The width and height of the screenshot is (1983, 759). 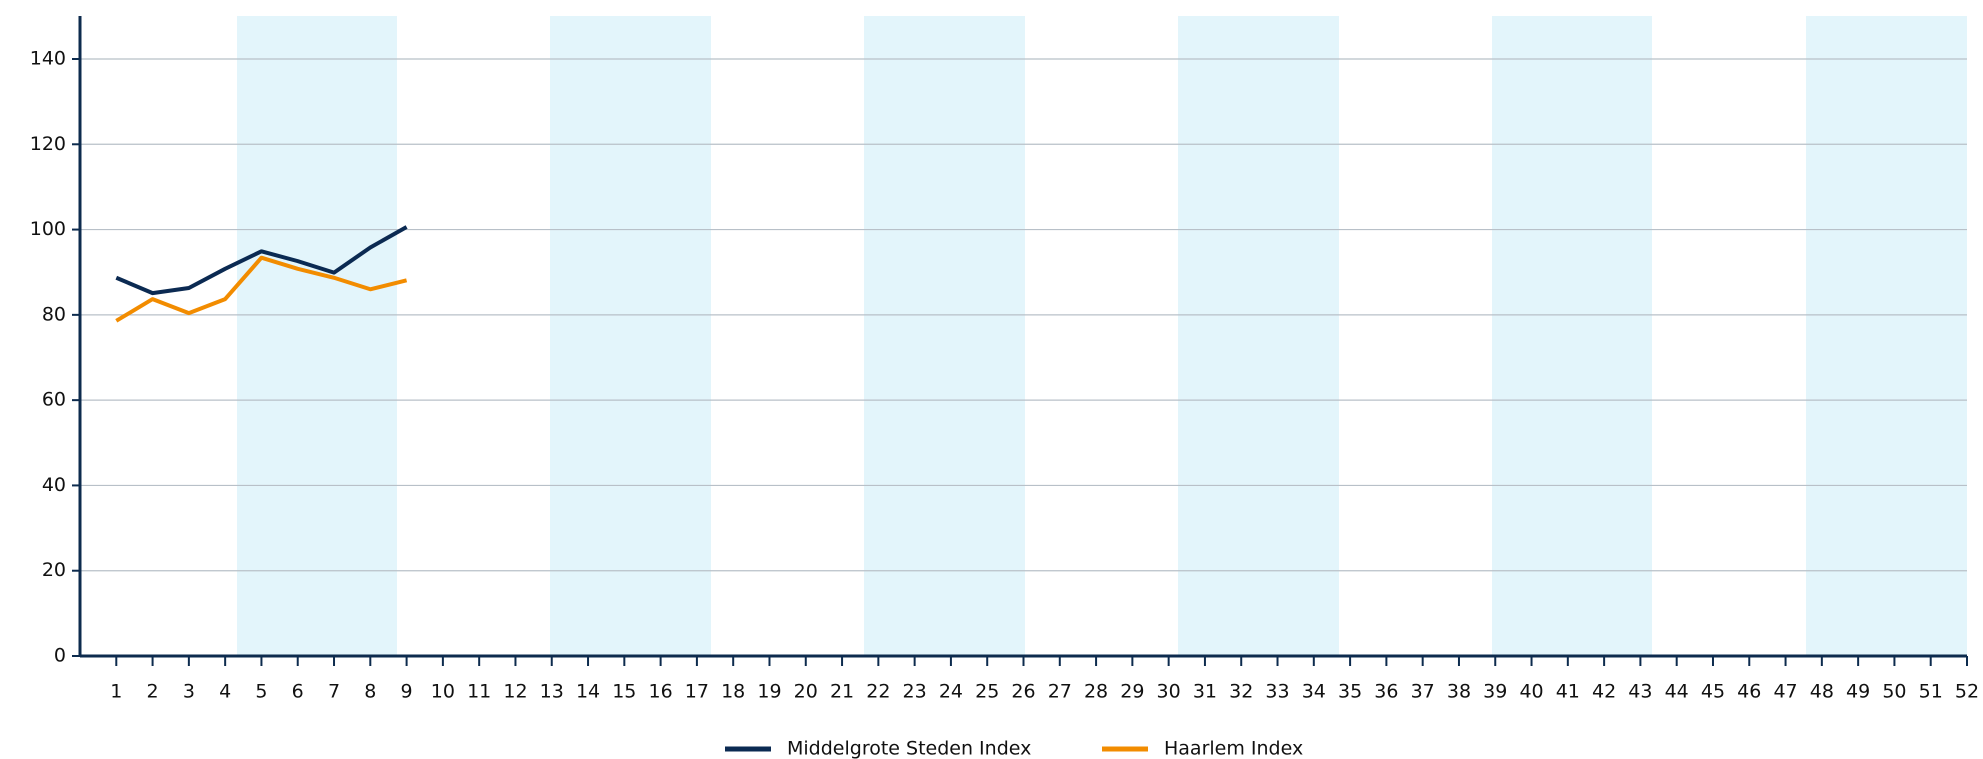 I want to click on x-tick-label: 42, so click(x=1604, y=692).